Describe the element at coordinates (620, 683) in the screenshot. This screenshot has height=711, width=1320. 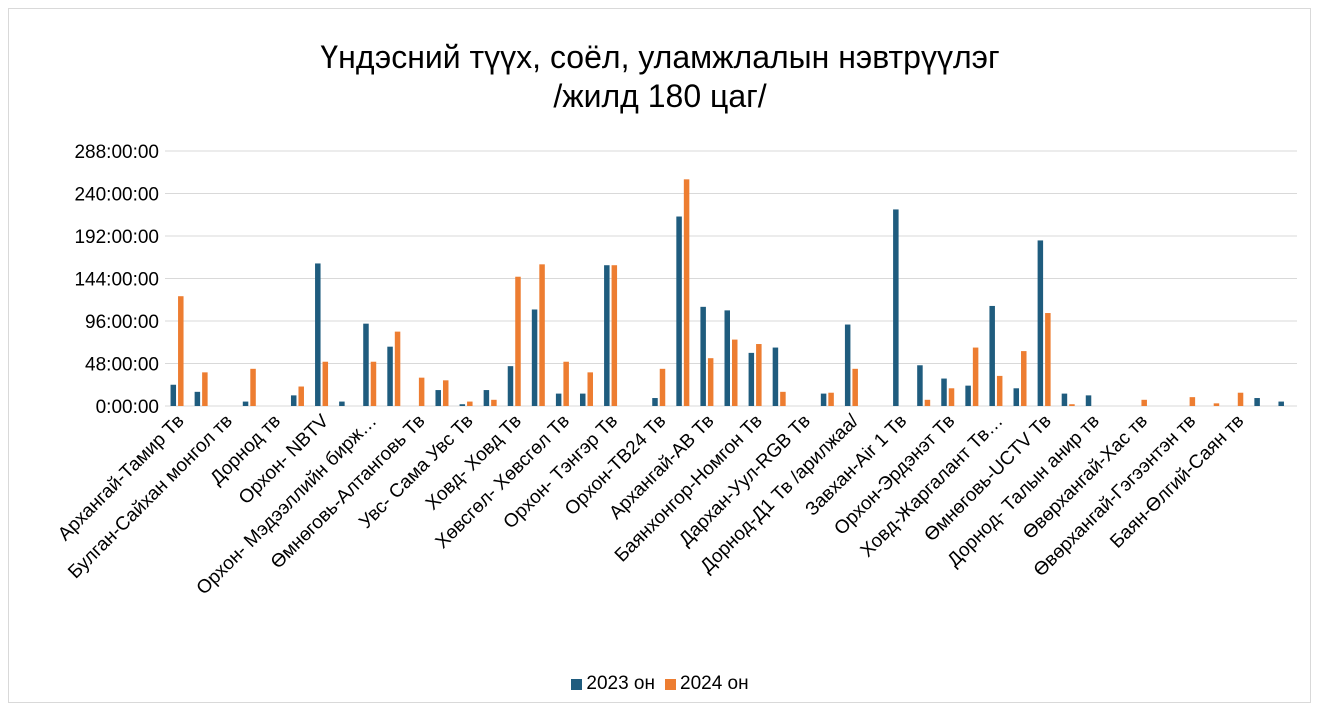
I see `legend-label-2023: 2023 он` at that location.